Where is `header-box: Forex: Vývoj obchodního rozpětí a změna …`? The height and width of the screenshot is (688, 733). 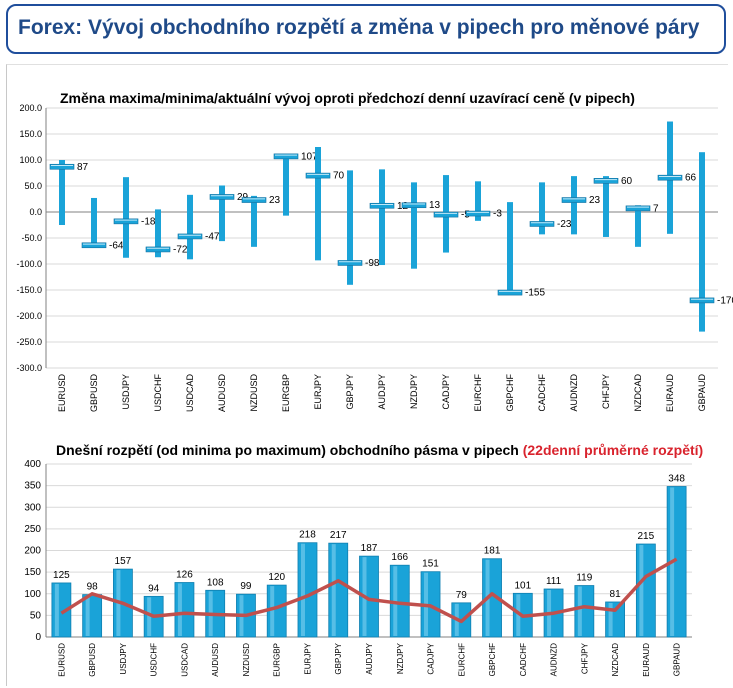 header-box: Forex: Vývoj obchodního rozpětí a změna … is located at coordinates (366, 29).